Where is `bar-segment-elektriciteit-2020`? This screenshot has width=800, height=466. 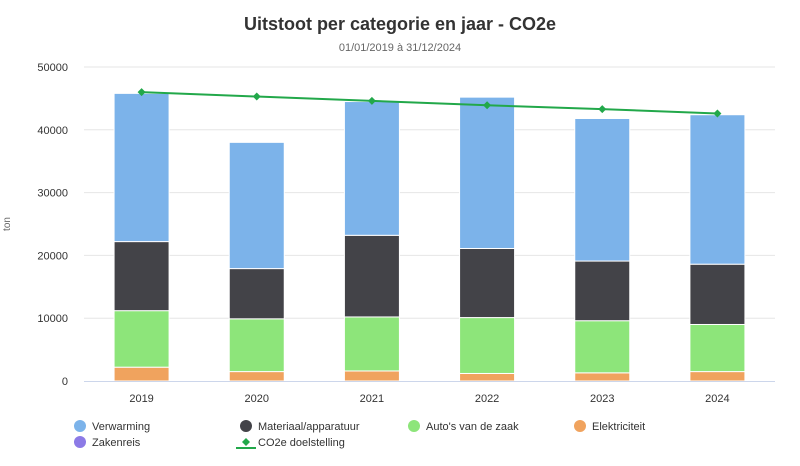 bar-segment-elektriciteit-2020 is located at coordinates (256, 376).